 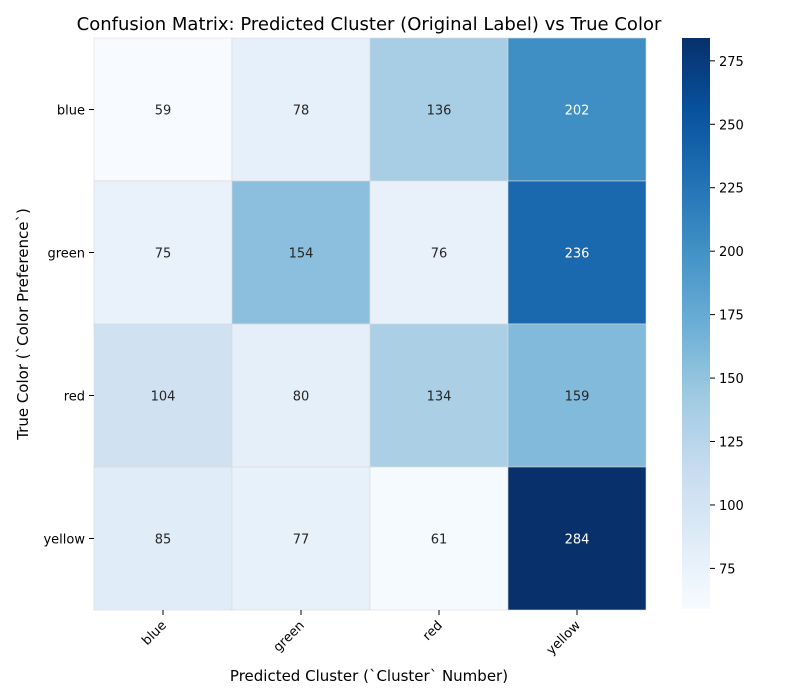 What do you see at coordinates (731, 189) in the screenshot?
I see `colorbar-tick-label: 225` at bounding box center [731, 189].